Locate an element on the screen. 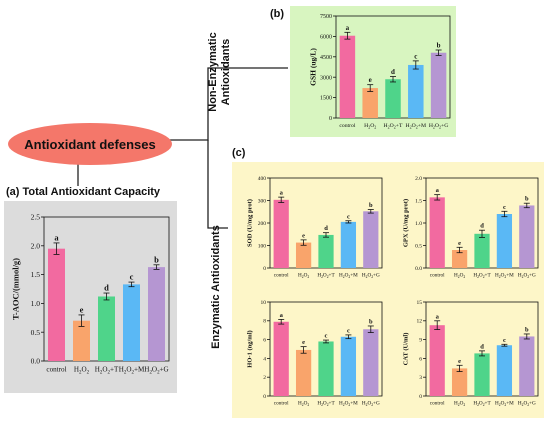 This screenshot has width=550, height=424. sod-y-tick-label-0: 0 is located at coordinates (264, 269).